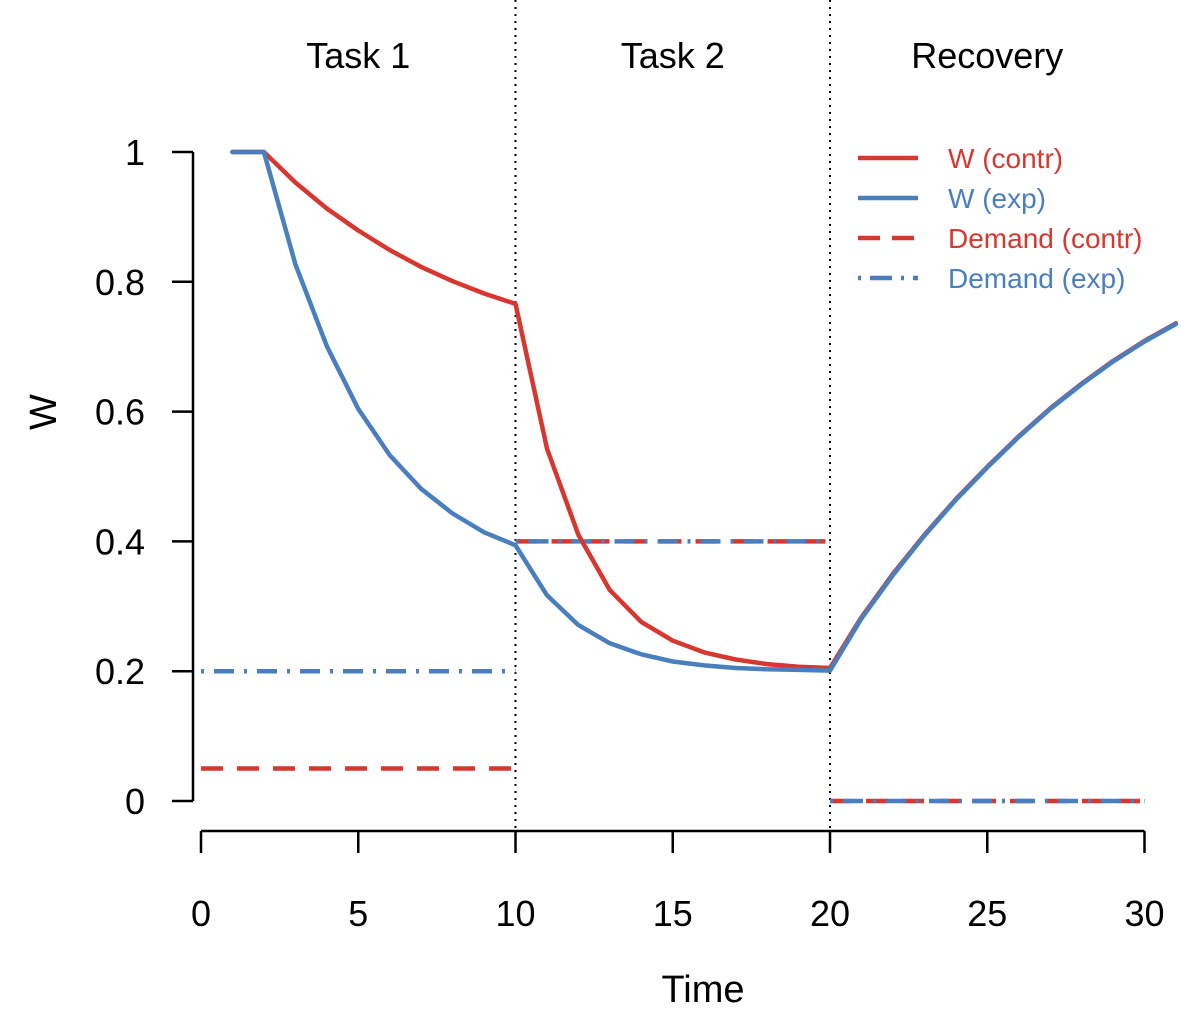 This screenshot has height=1027, width=1200. What do you see at coordinates (120, 412) in the screenshot?
I see `y-tick-label: 0.6` at bounding box center [120, 412].